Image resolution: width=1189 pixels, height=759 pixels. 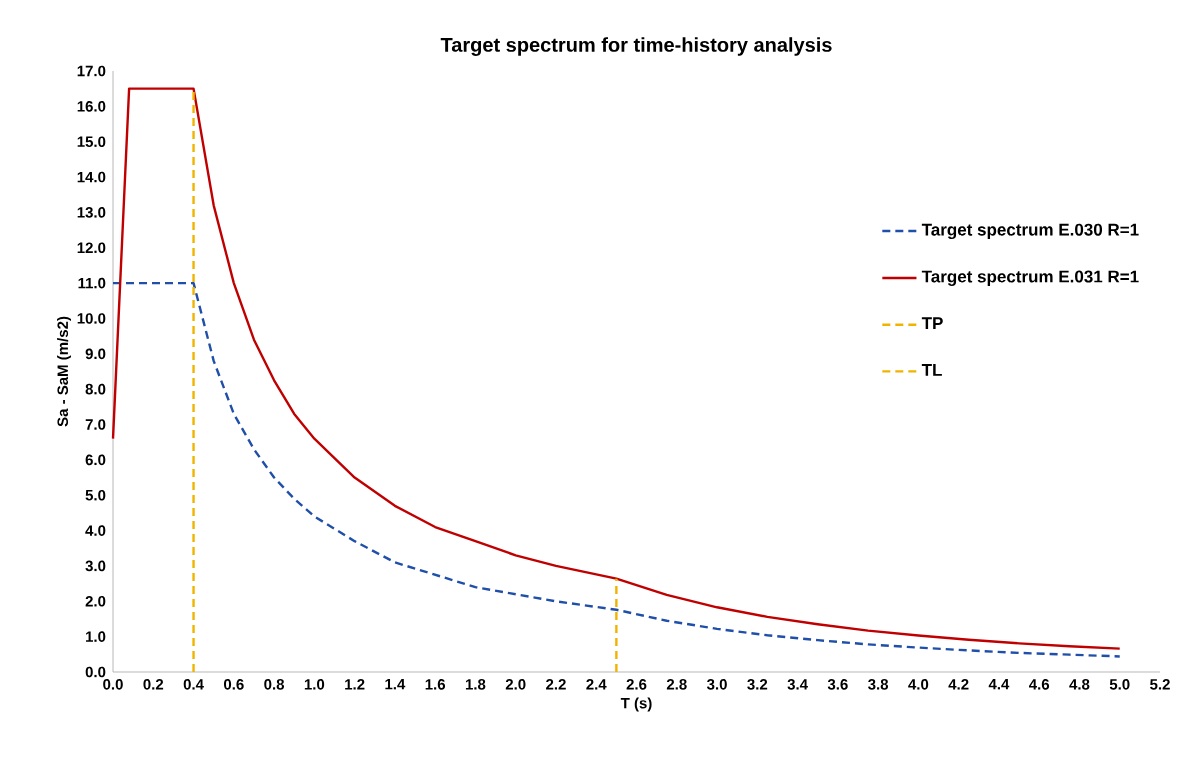 I want to click on y-tick-label: 0.0, so click(x=95, y=672).